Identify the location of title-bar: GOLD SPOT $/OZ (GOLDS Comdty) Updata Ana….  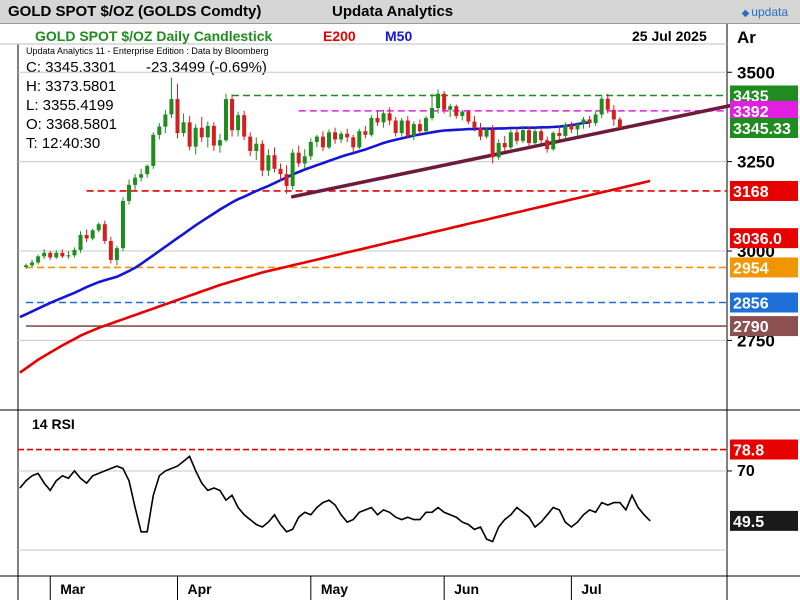
(400, 12).